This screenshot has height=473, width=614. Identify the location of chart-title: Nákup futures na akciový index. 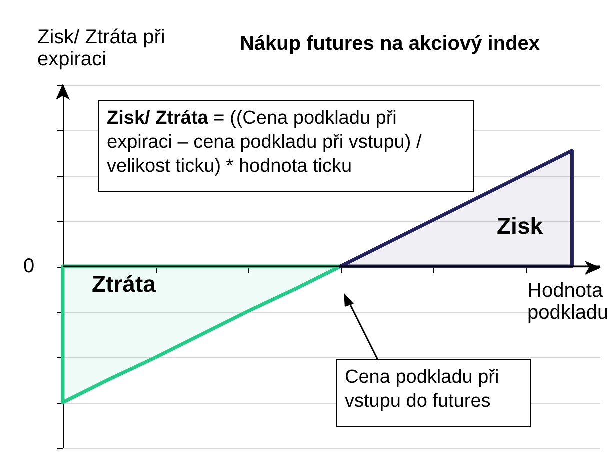
(390, 44).